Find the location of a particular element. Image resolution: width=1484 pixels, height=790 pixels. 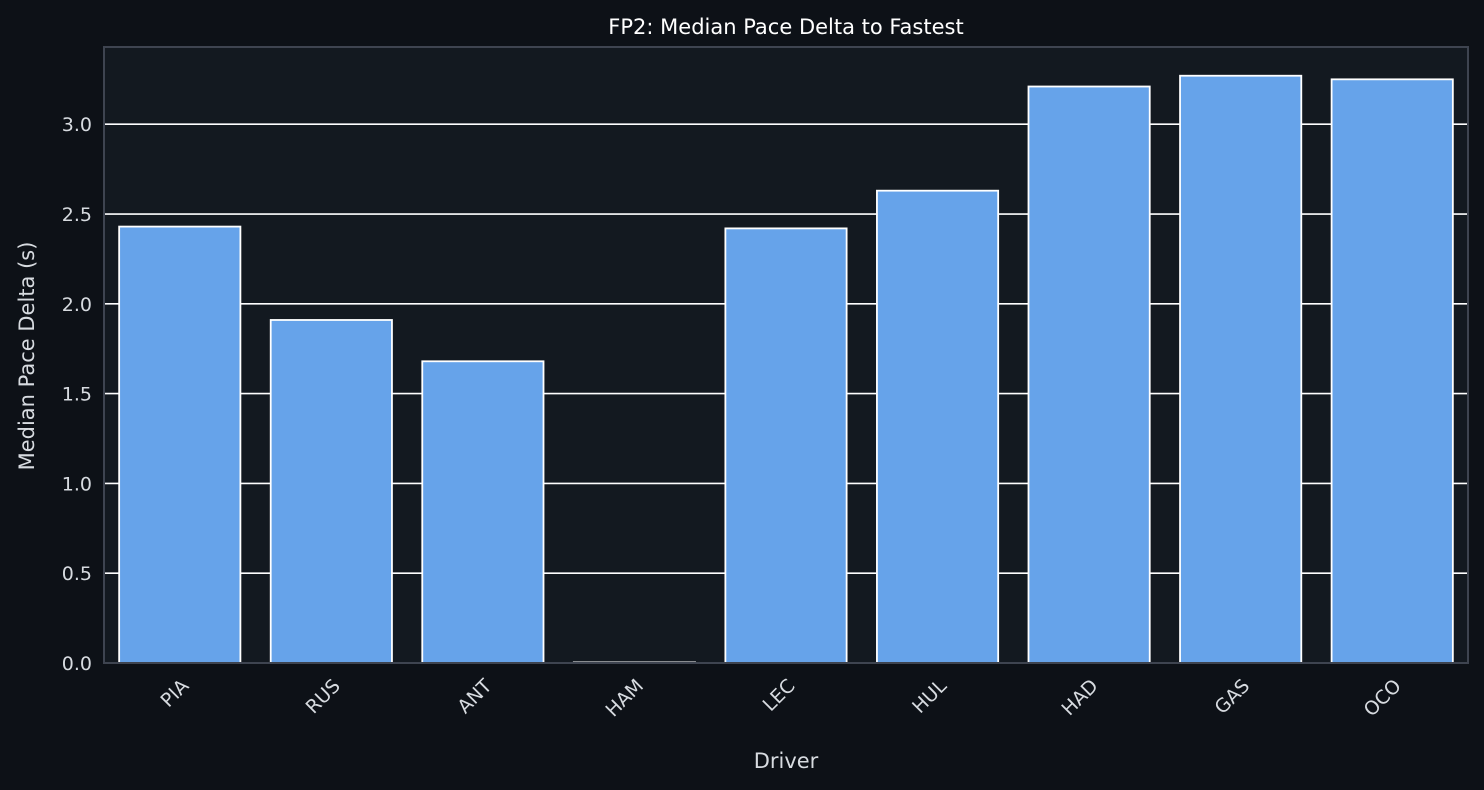

x-axis-label: Driver is located at coordinates (786, 761).